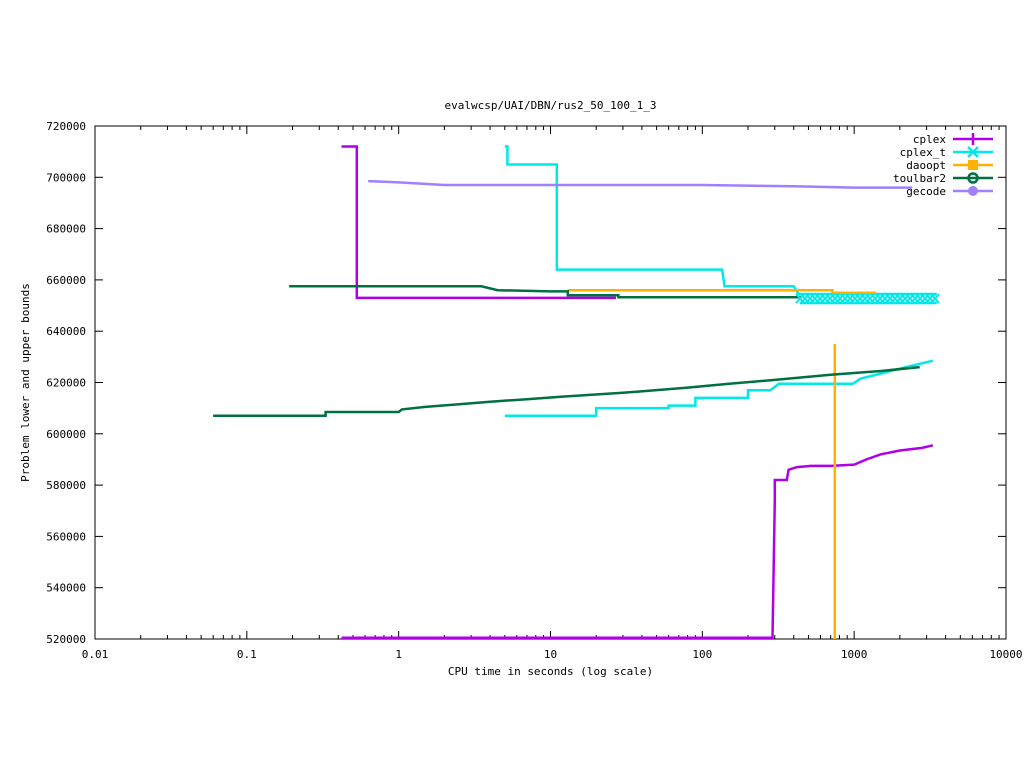  Describe the element at coordinates (66, 229) in the screenshot. I see `y-tick-label: 680000` at that location.